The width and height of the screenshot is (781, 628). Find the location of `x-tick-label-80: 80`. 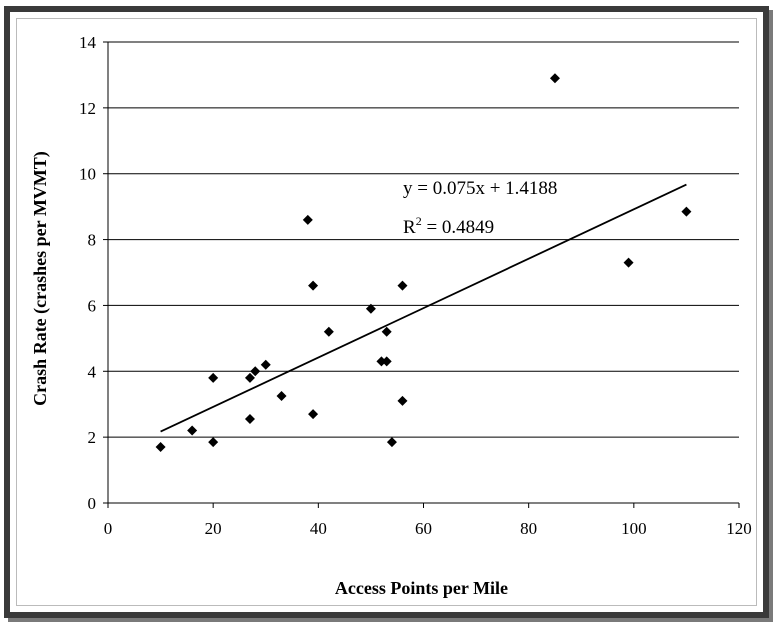

x-tick-label-80: 80 is located at coordinates (528, 528).